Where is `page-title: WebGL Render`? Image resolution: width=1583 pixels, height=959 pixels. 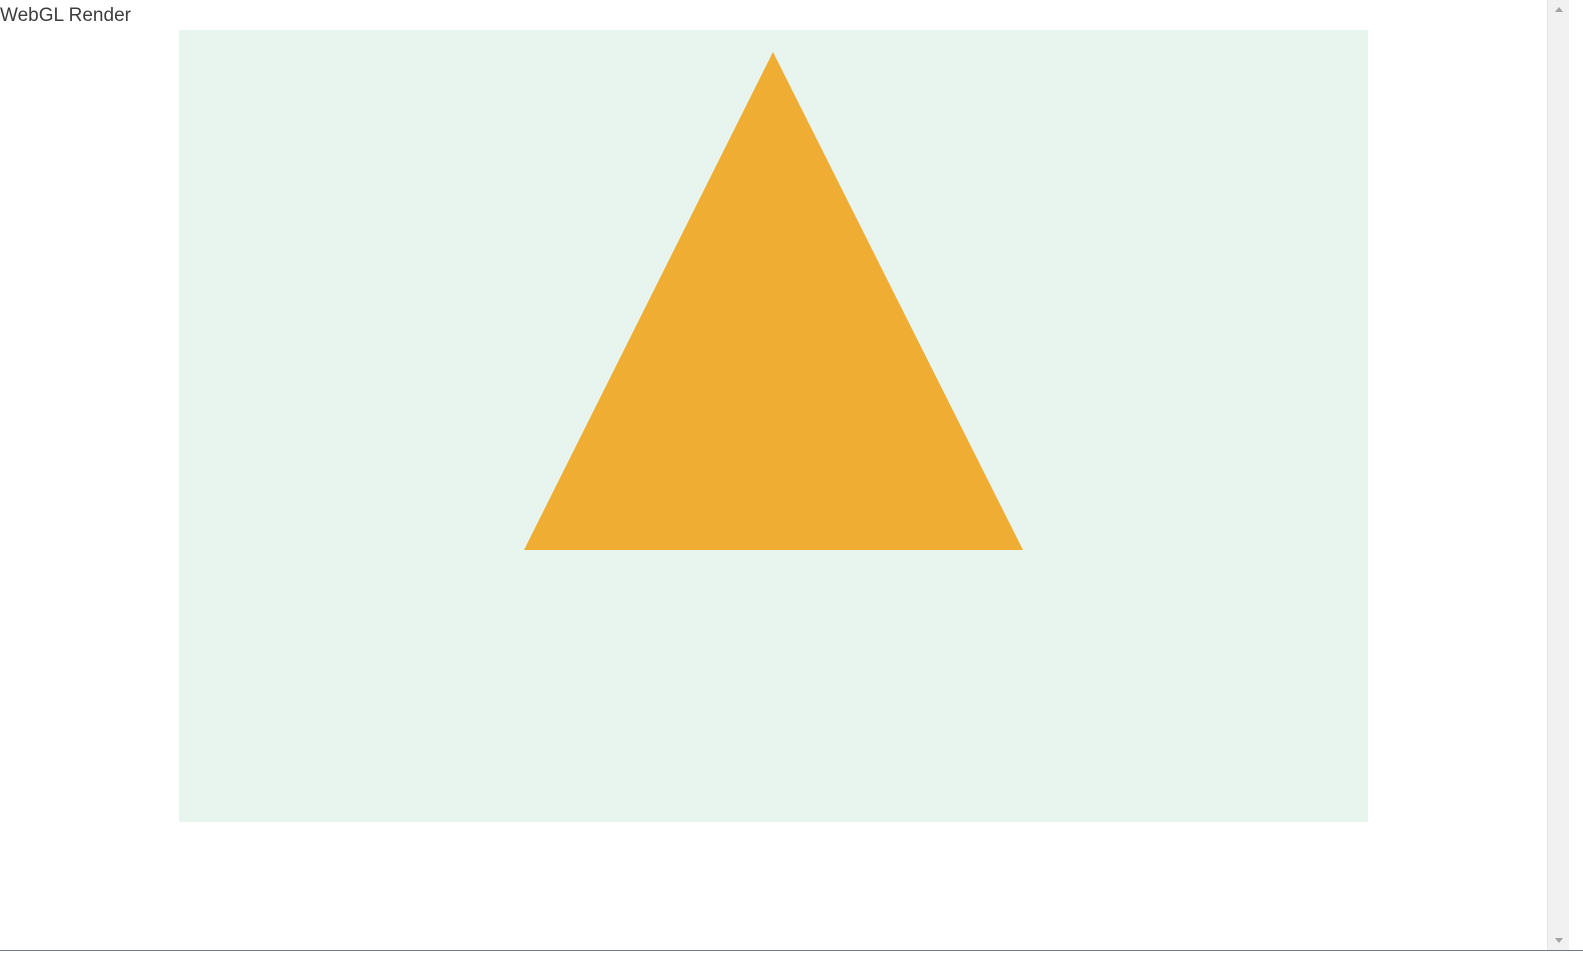
page-title: WebGL Render is located at coordinates (65, 15).